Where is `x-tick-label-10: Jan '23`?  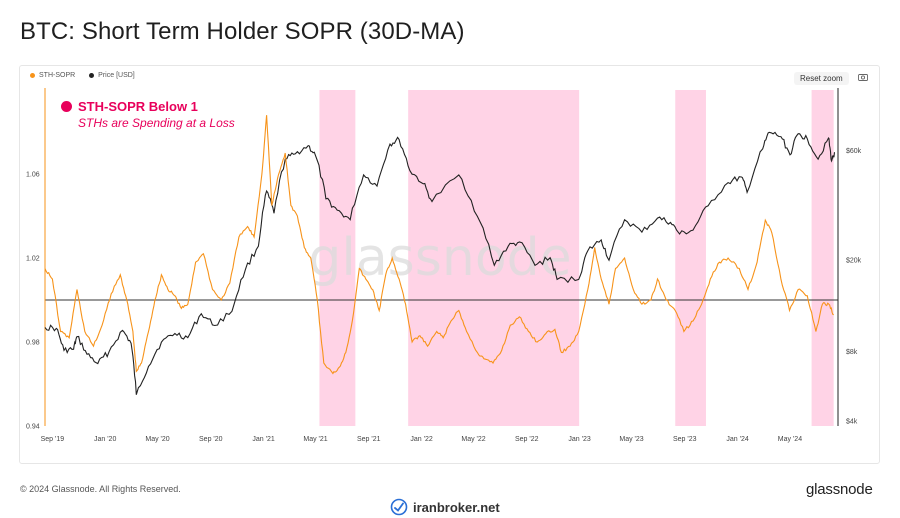 x-tick-label-10: Jan '23 is located at coordinates (579, 439).